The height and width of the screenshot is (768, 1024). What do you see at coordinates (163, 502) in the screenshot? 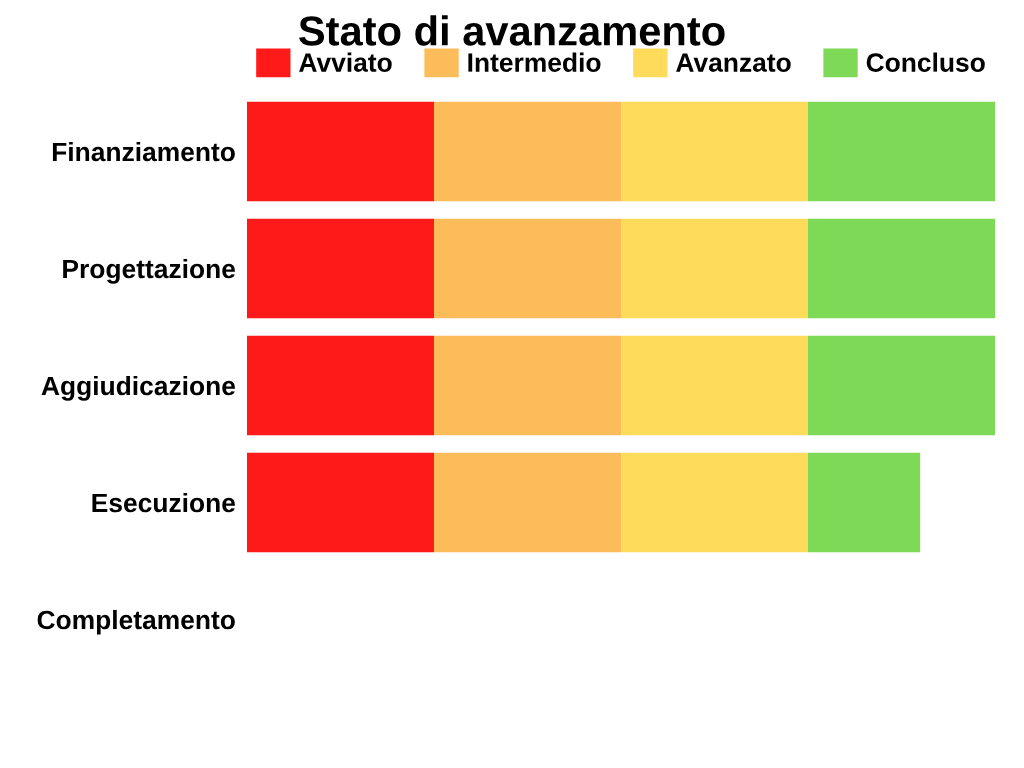
I see `y-tick-label: Esecuzione` at bounding box center [163, 502].